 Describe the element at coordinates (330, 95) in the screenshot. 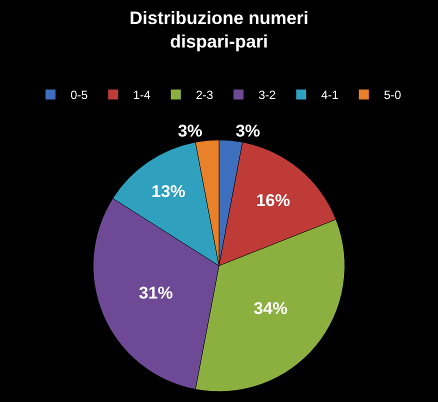

I see `legend-label: 4-1` at that location.